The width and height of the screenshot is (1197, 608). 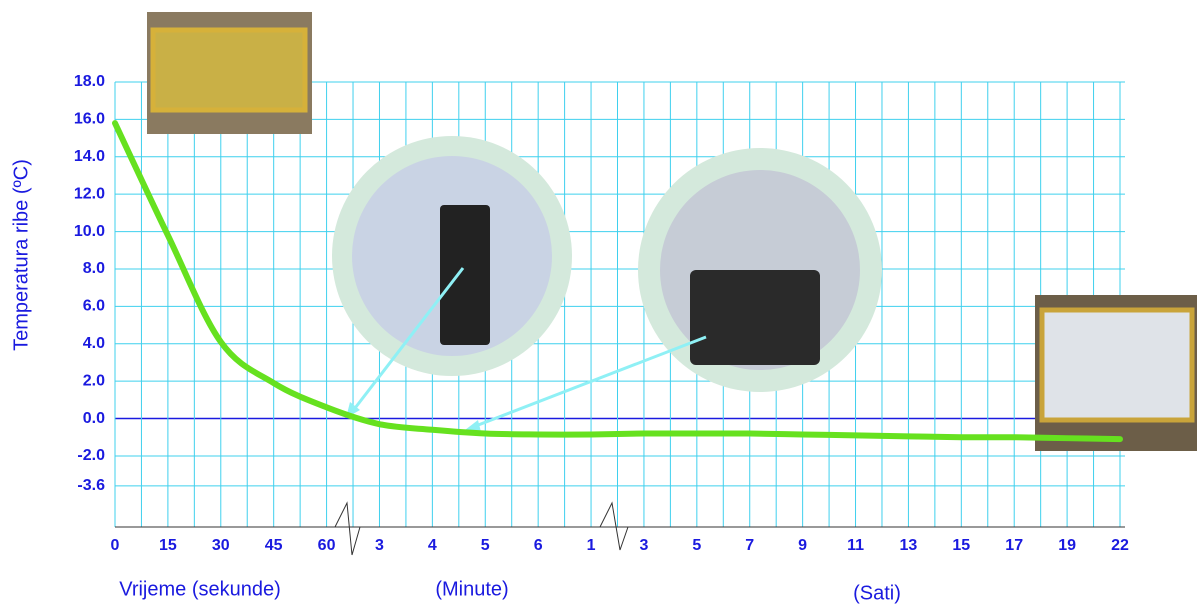 I want to click on x-tick-label: 17, so click(x=1014, y=545).